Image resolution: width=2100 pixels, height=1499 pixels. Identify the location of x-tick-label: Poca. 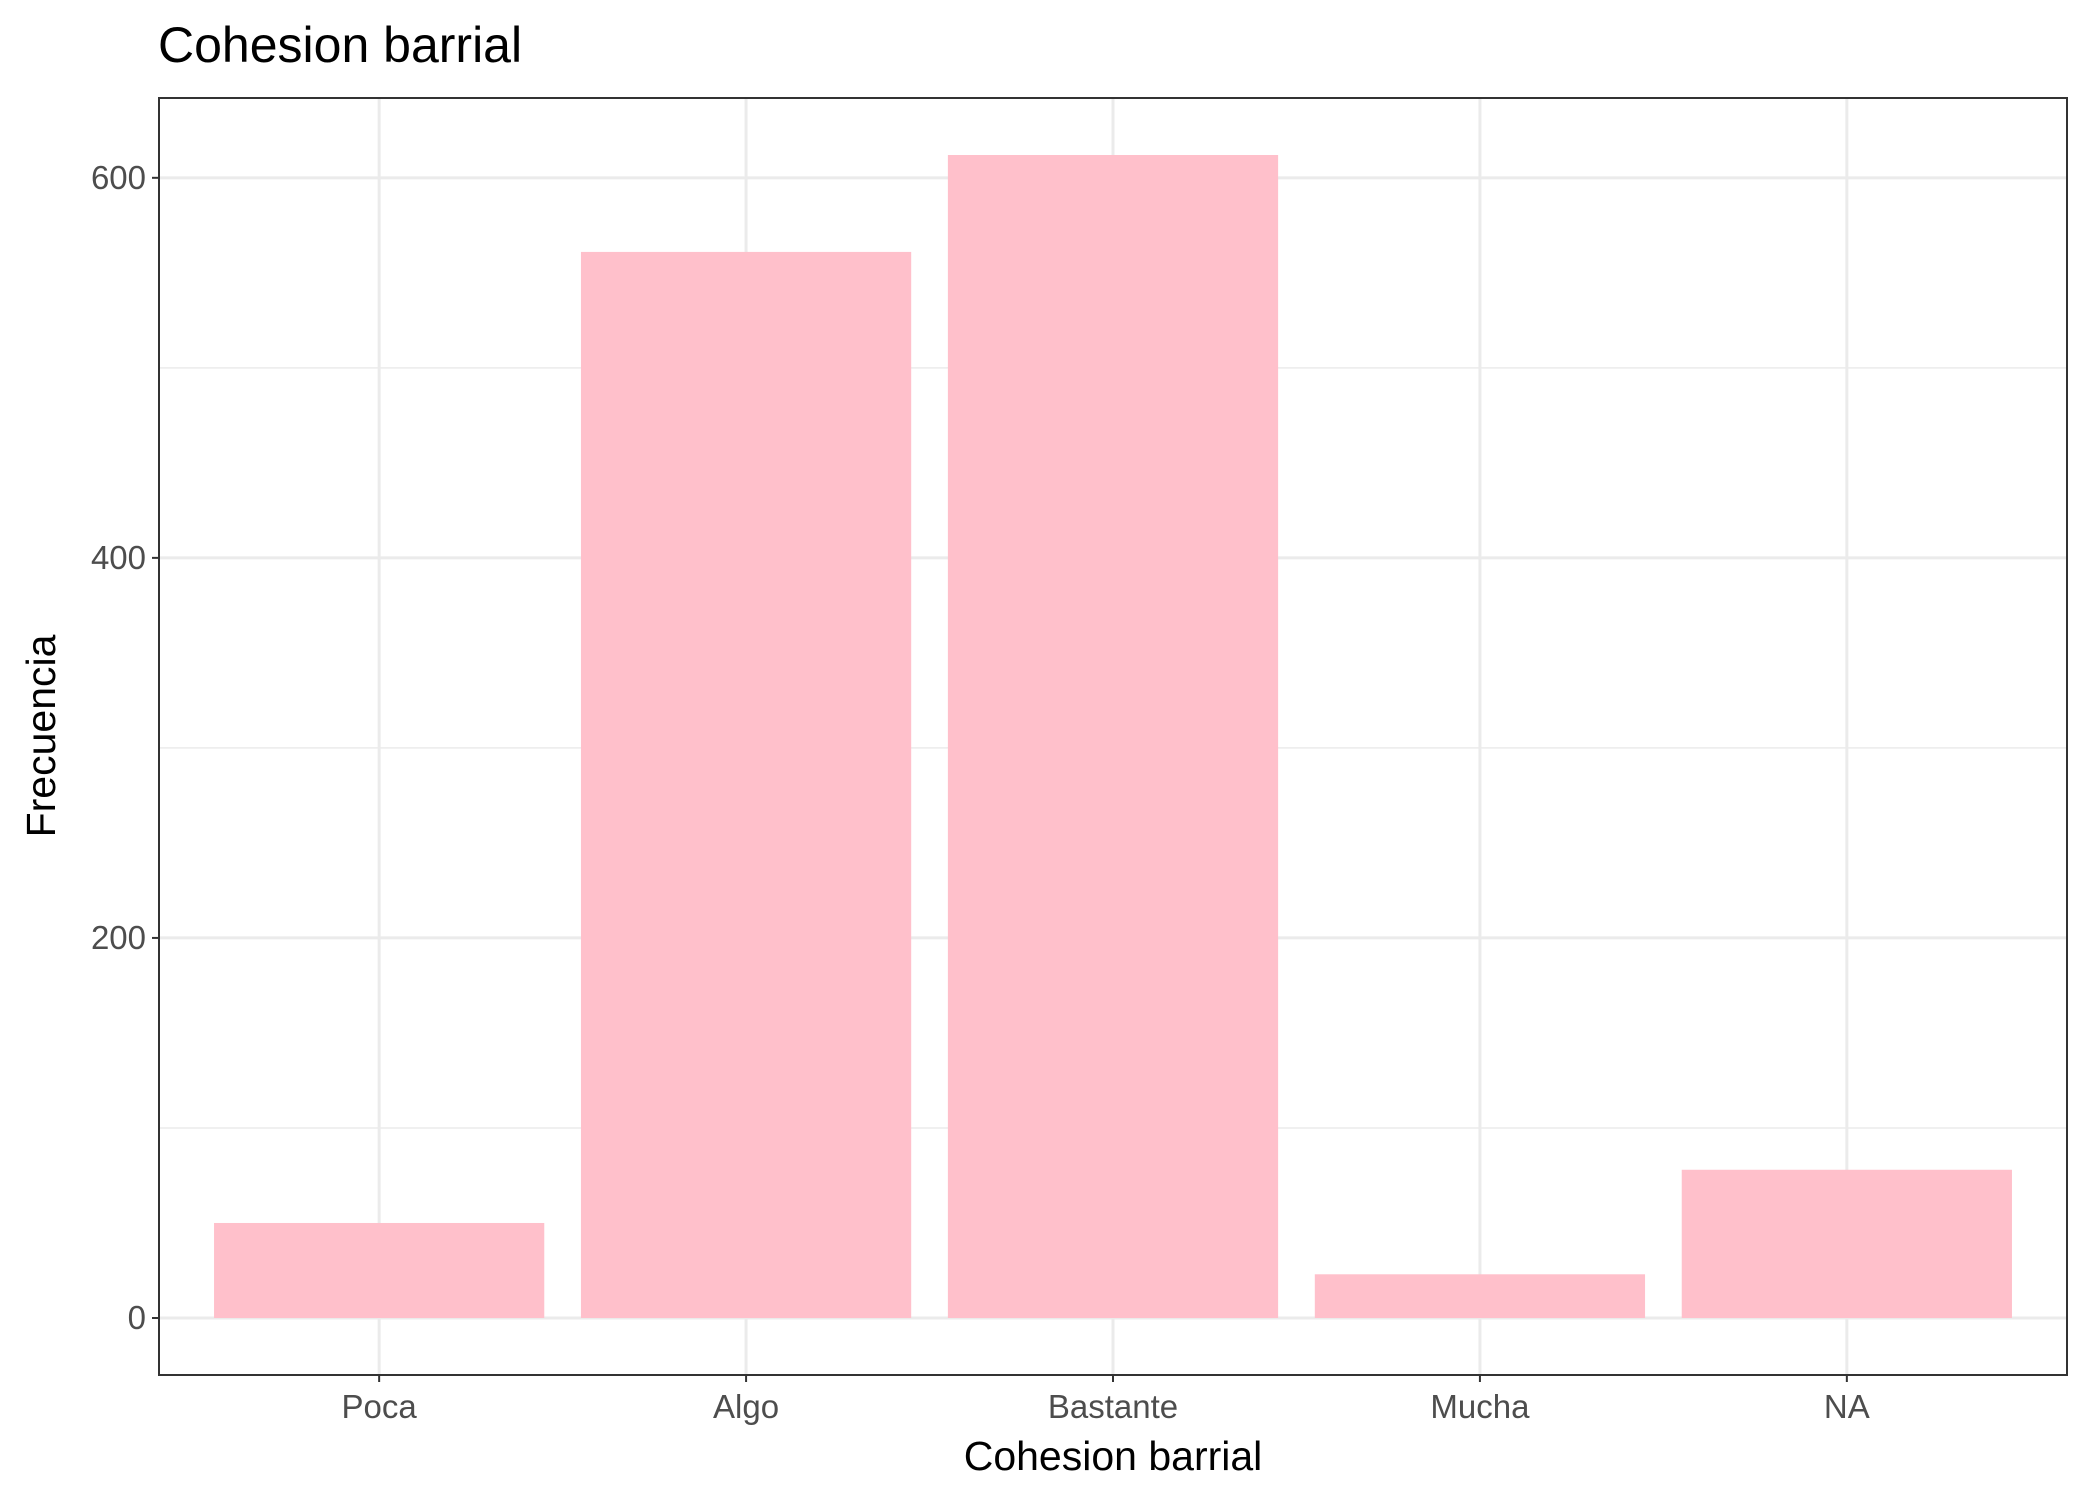
(380, 1406).